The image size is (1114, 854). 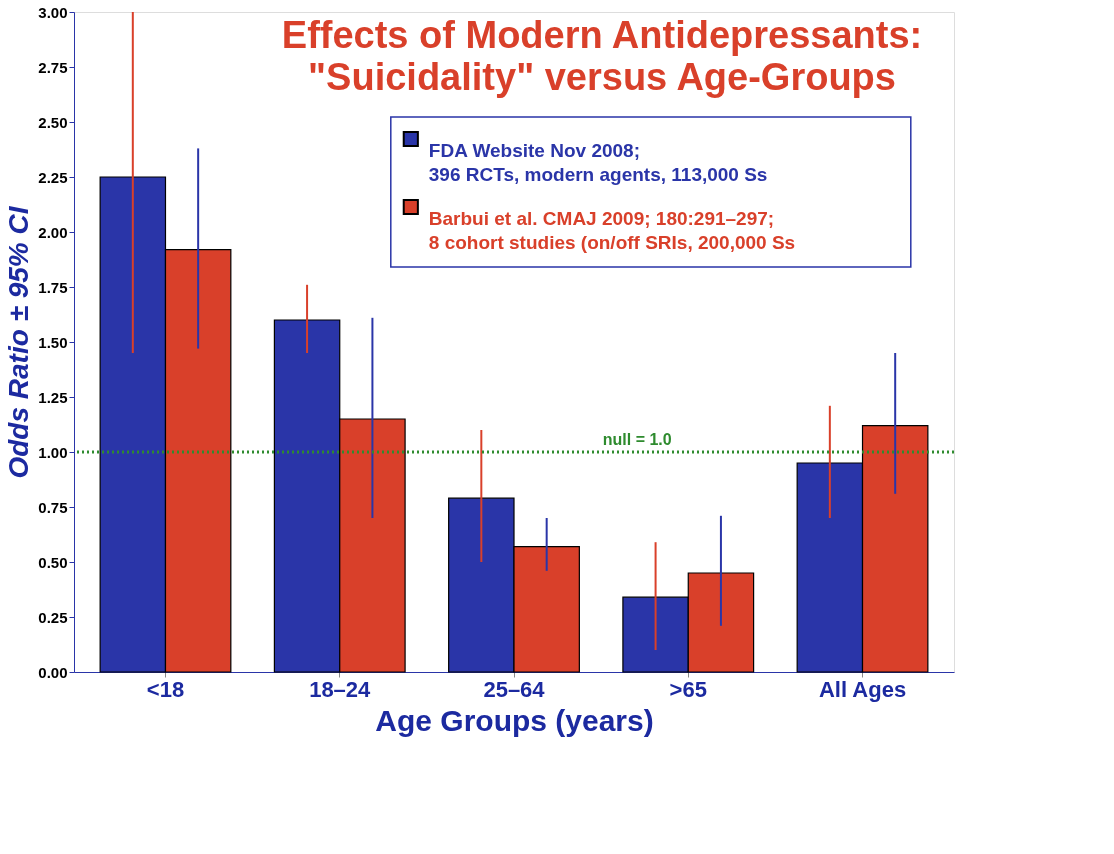 What do you see at coordinates (53, 12) in the screenshot?
I see `y-tick-label: 3.00` at bounding box center [53, 12].